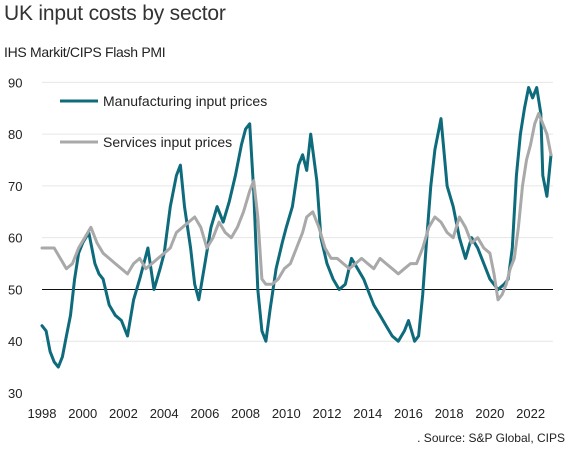  Describe the element at coordinates (15, 289) in the screenshot. I see `y-tick-label: 50` at that location.